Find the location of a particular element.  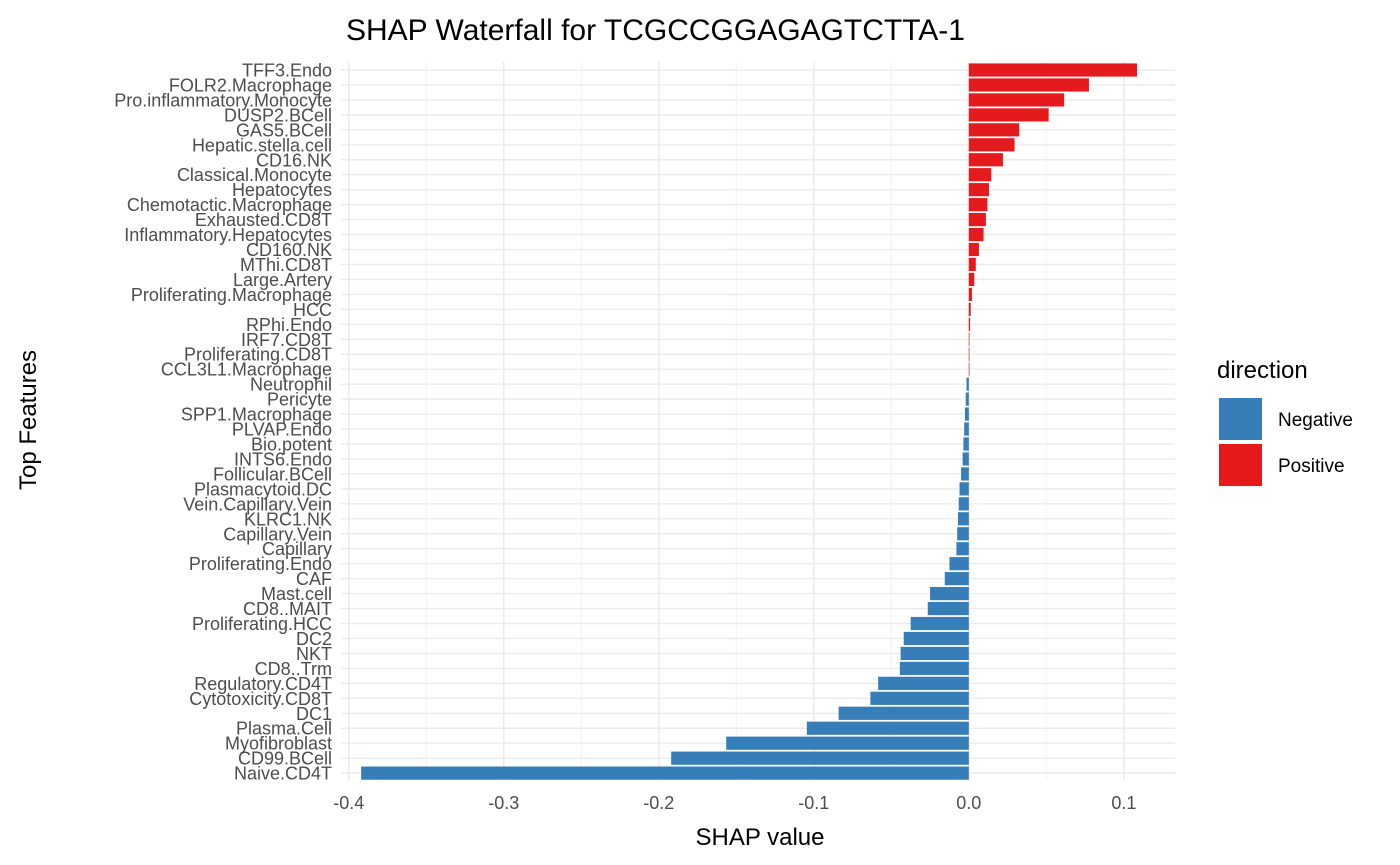

bar-dc1 is located at coordinates (903, 713).